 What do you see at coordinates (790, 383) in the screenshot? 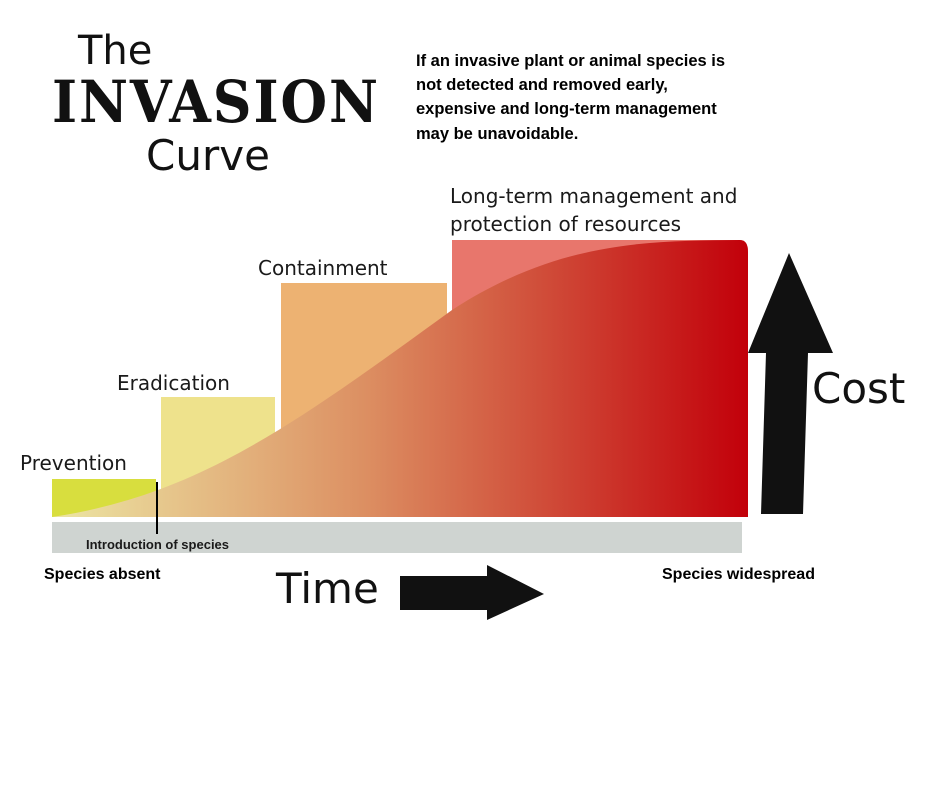
I see `cost-arrow-icon` at bounding box center [790, 383].